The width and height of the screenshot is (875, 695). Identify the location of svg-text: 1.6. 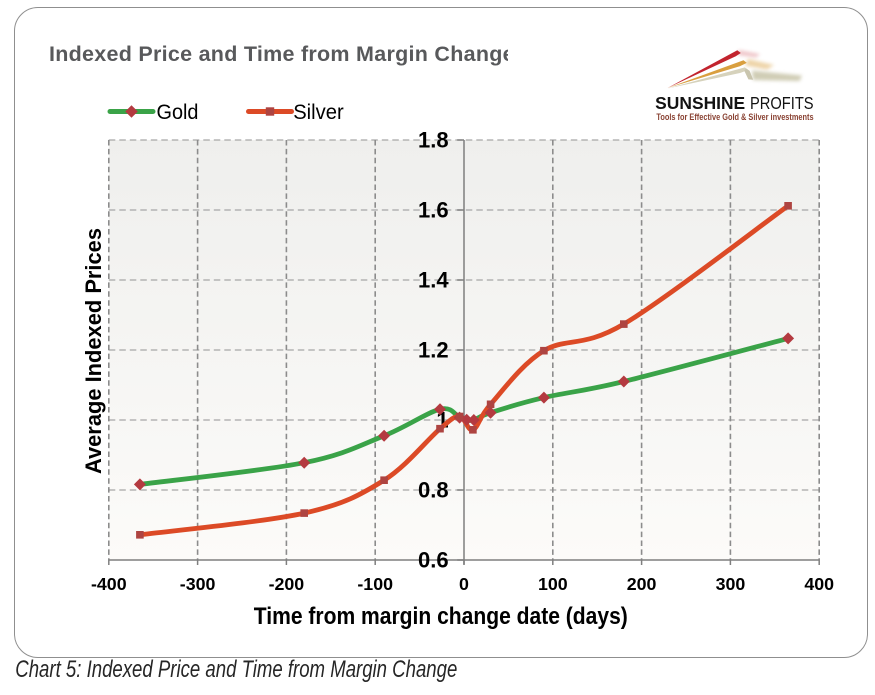
(433, 210).